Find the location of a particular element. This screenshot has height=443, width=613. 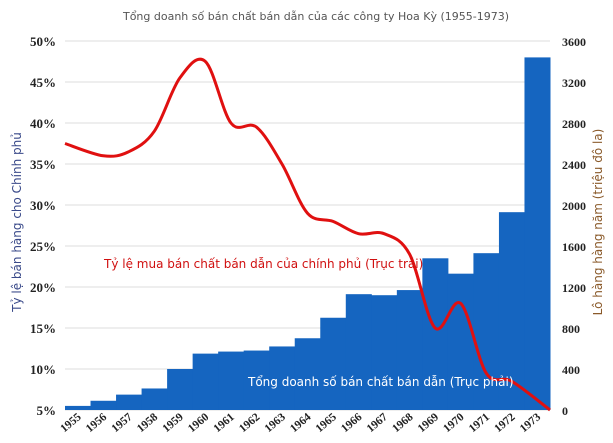

x-tick-label: 1959 is located at coordinates (173, 423).